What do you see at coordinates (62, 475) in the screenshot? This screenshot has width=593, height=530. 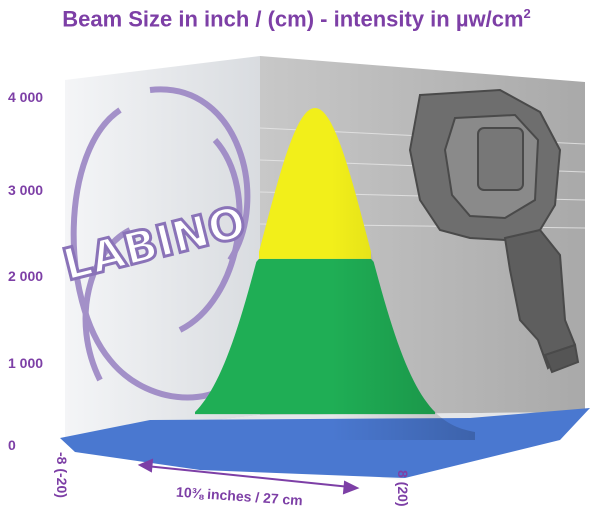 I see `x-tick-label: -8 (-20)` at bounding box center [62, 475].